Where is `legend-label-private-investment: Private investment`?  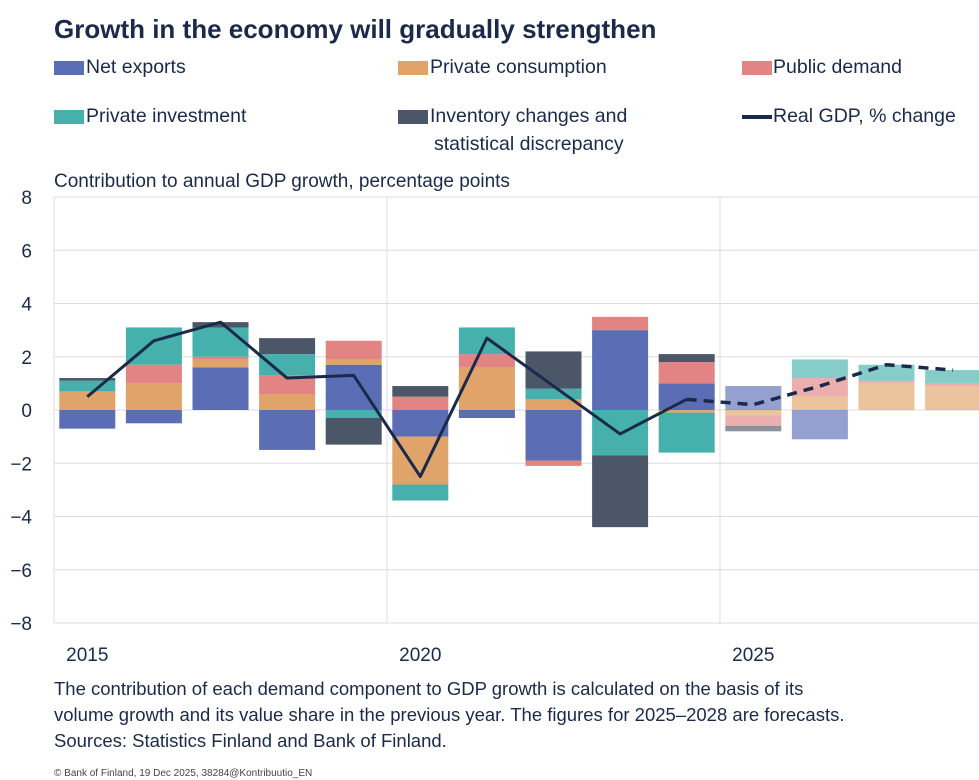
legend-label-private-investment: Private investment is located at coordinates (166, 116).